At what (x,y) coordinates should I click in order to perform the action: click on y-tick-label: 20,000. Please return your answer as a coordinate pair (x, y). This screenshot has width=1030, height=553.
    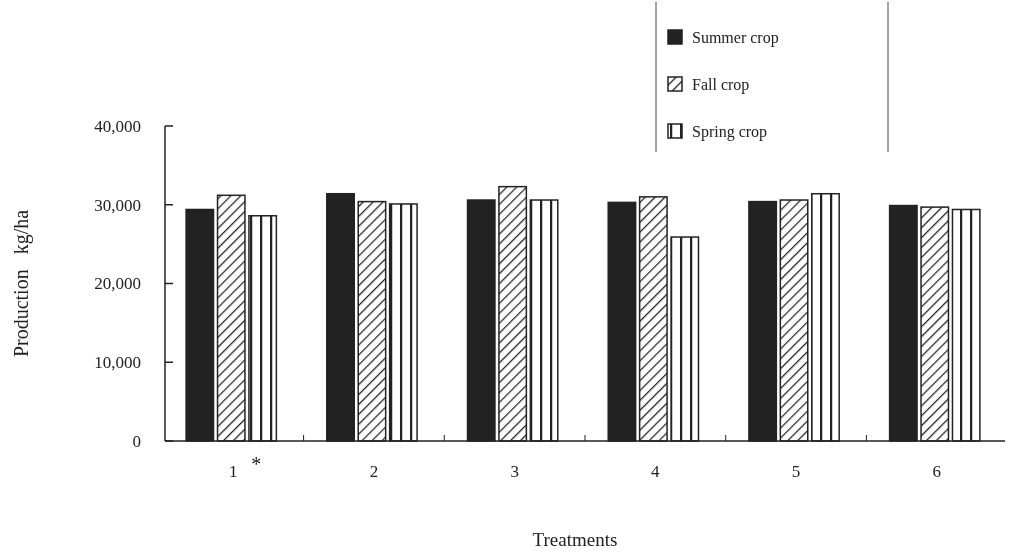
    Looking at the image, I should click on (117, 284).